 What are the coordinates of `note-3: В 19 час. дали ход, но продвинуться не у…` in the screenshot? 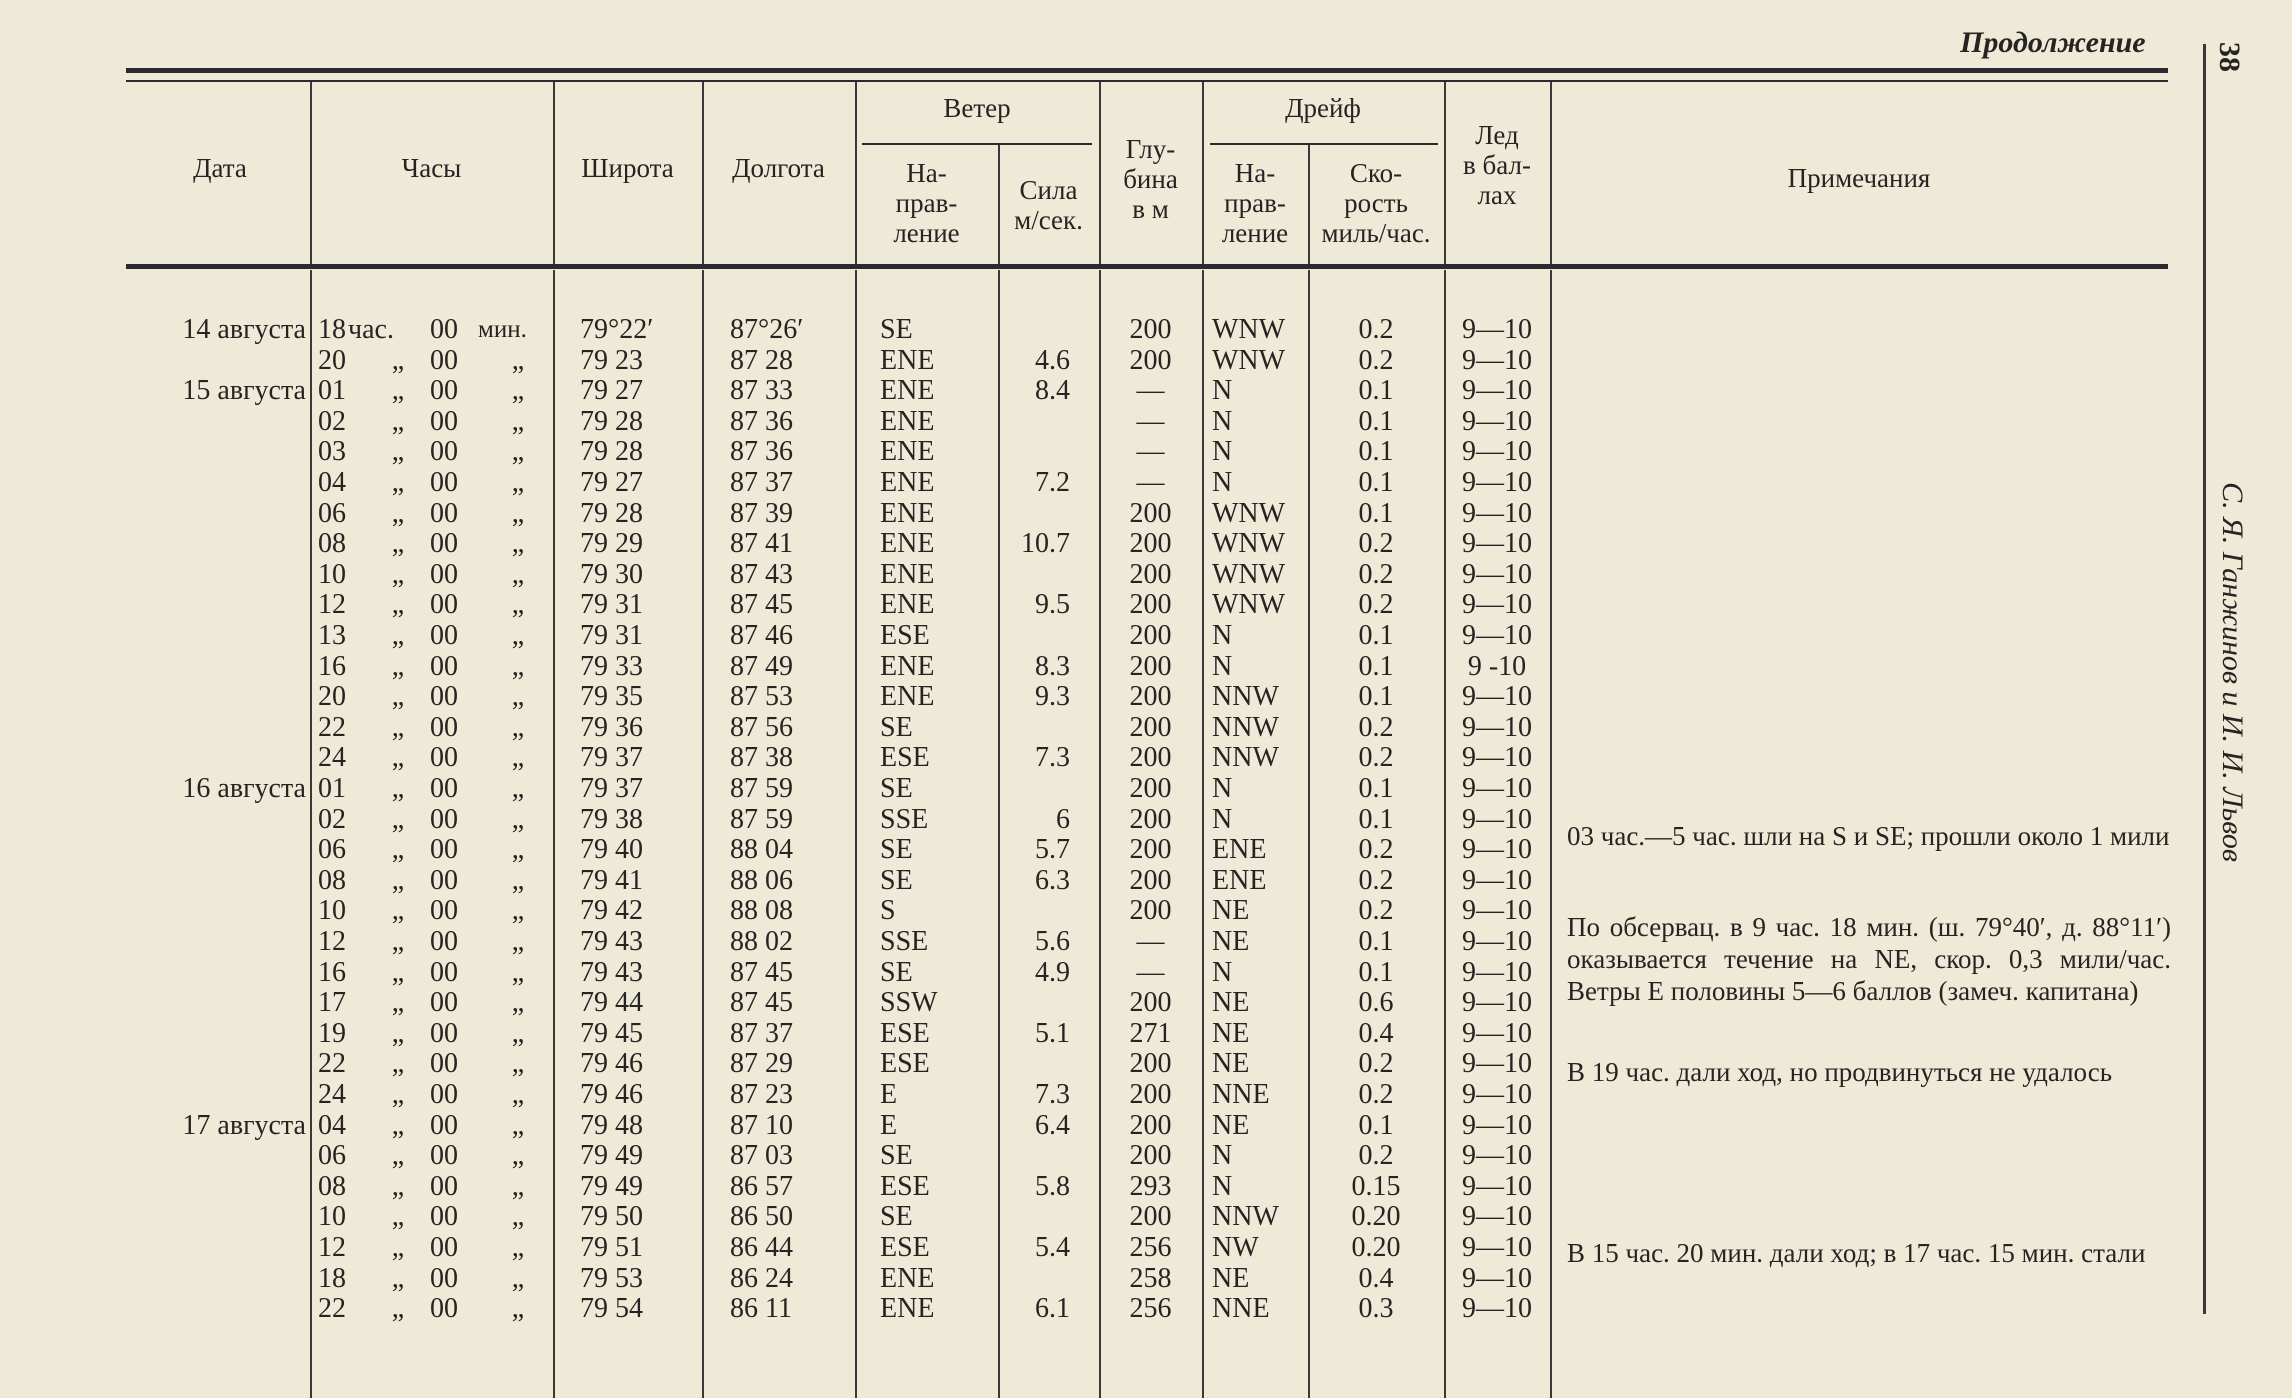 It's located at (1840, 1072).